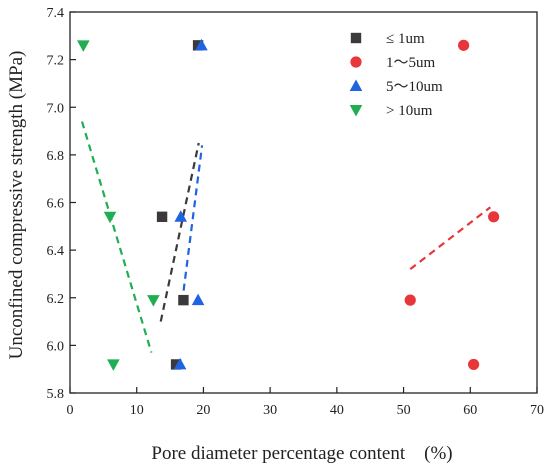 The height and width of the screenshot is (471, 550). I want to click on y-tick-label: 6.8, so click(56, 156).